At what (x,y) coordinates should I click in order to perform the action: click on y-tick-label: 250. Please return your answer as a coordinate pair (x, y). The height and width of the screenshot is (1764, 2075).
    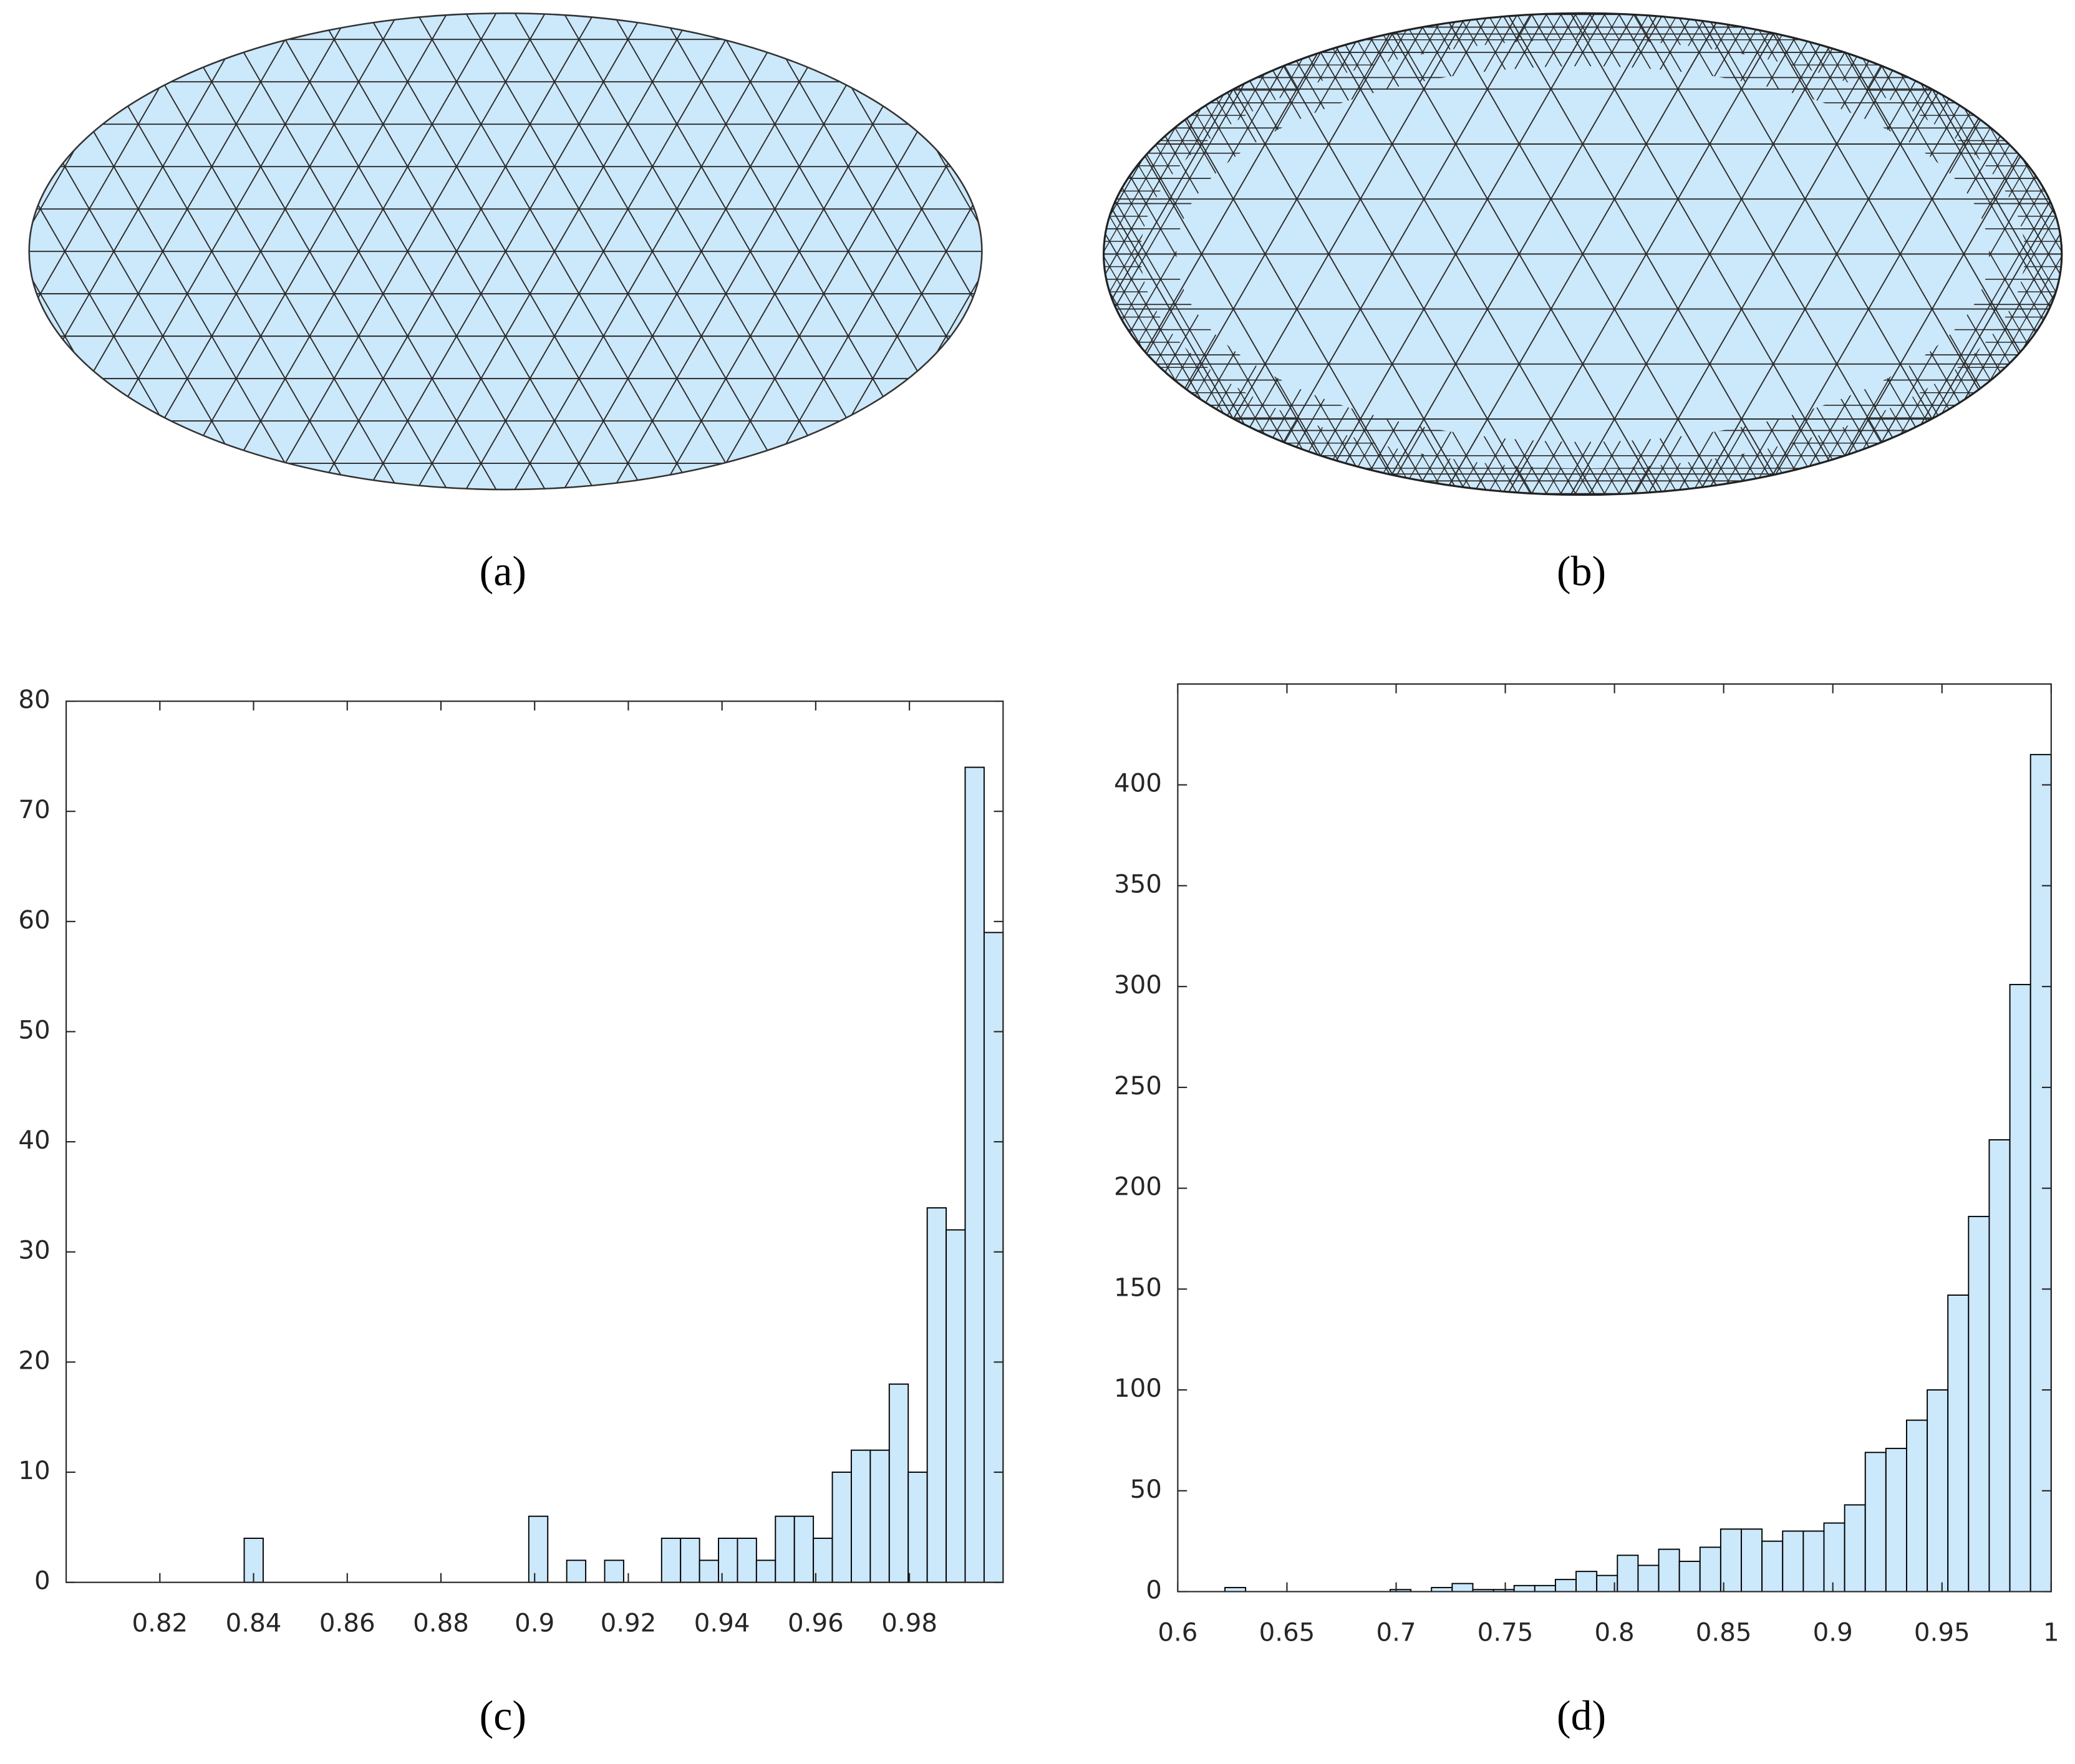
    Looking at the image, I should click on (1138, 1086).